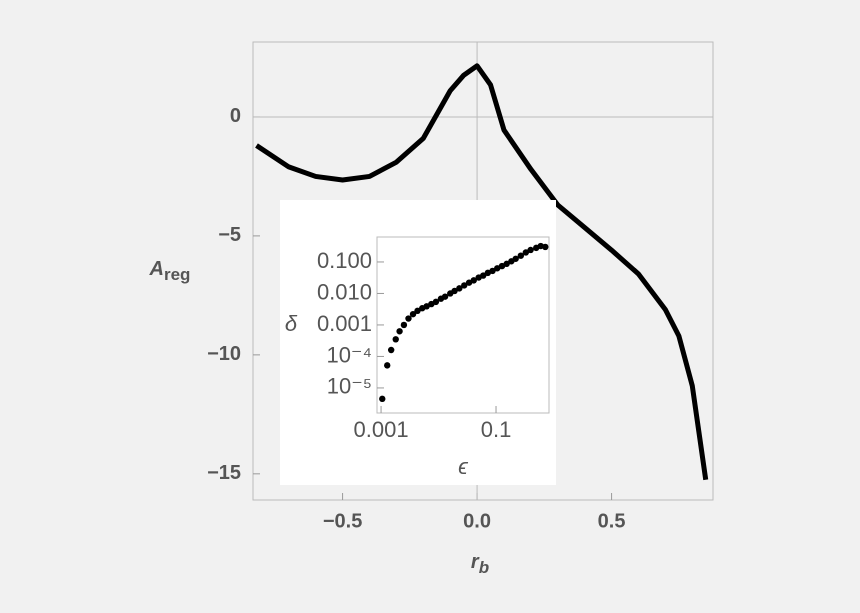 This screenshot has width=860, height=613. What do you see at coordinates (349, 386) in the screenshot?
I see `y-tick-label: 10⁻⁵` at bounding box center [349, 386].